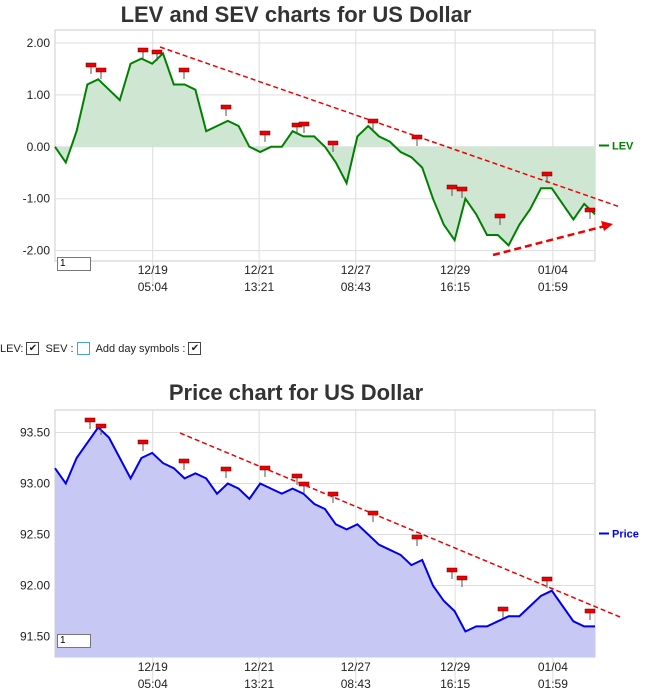 Image resolution: width=649 pixels, height=698 pixels. Describe the element at coordinates (140, 348) in the screenshot. I see `day-symbols-label: Add day symbols :` at that location.